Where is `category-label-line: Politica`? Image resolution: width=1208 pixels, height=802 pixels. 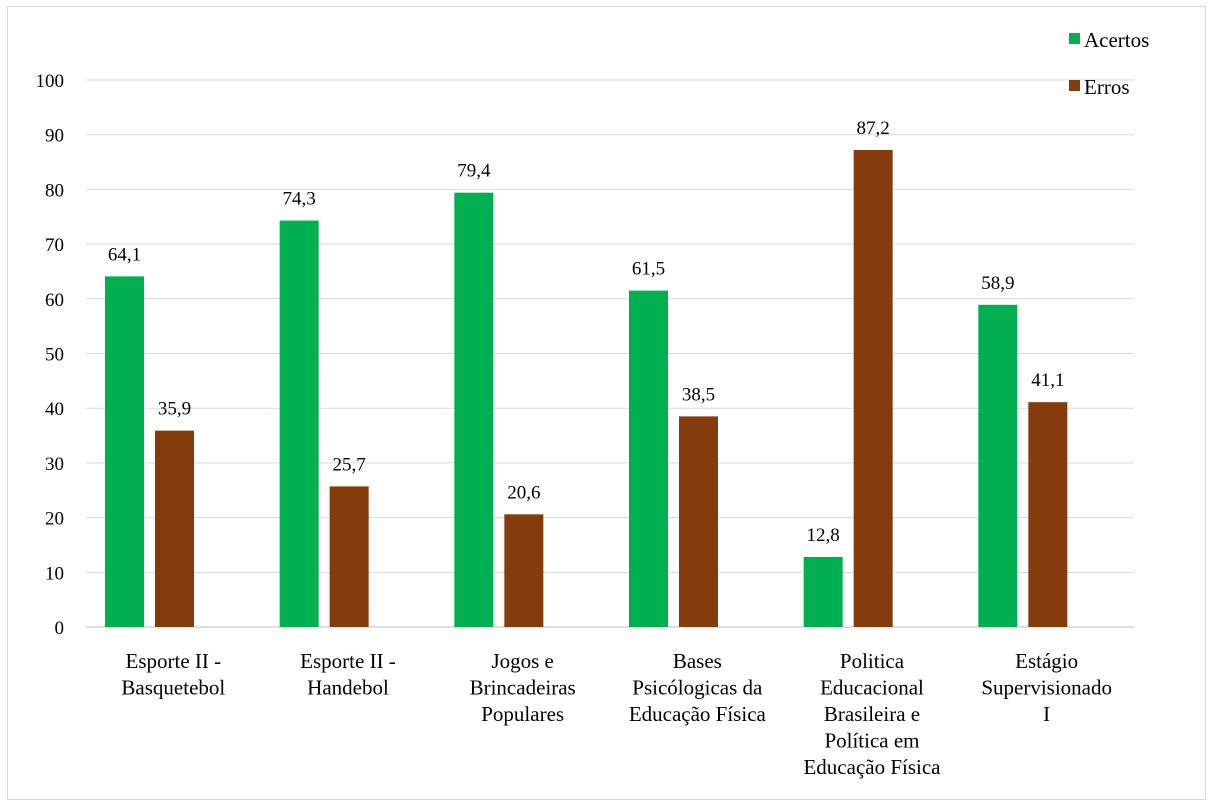
category-label-line: Politica is located at coordinates (872, 661).